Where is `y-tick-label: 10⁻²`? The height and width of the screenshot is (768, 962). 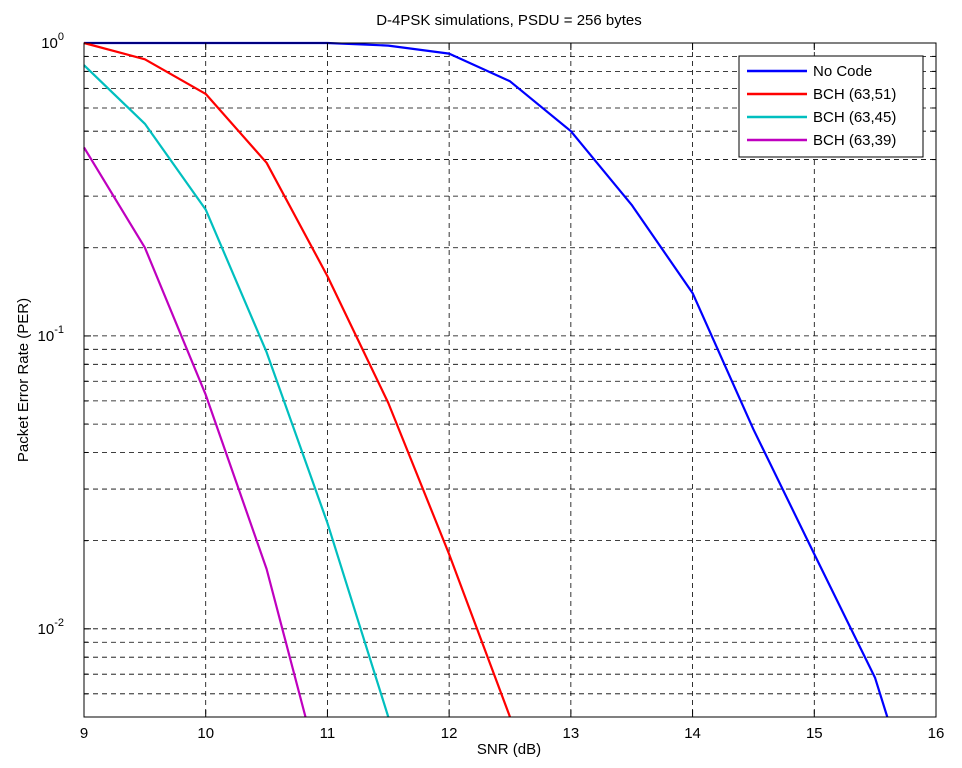 y-tick-label: 10⁻² is located at coordinates (51, 627).